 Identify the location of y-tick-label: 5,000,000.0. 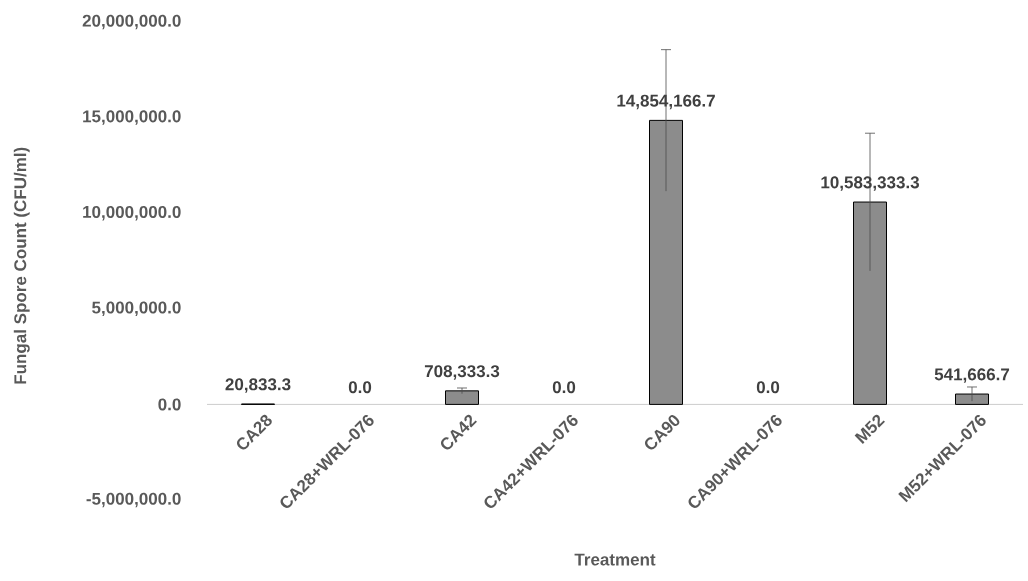
(136, 309).